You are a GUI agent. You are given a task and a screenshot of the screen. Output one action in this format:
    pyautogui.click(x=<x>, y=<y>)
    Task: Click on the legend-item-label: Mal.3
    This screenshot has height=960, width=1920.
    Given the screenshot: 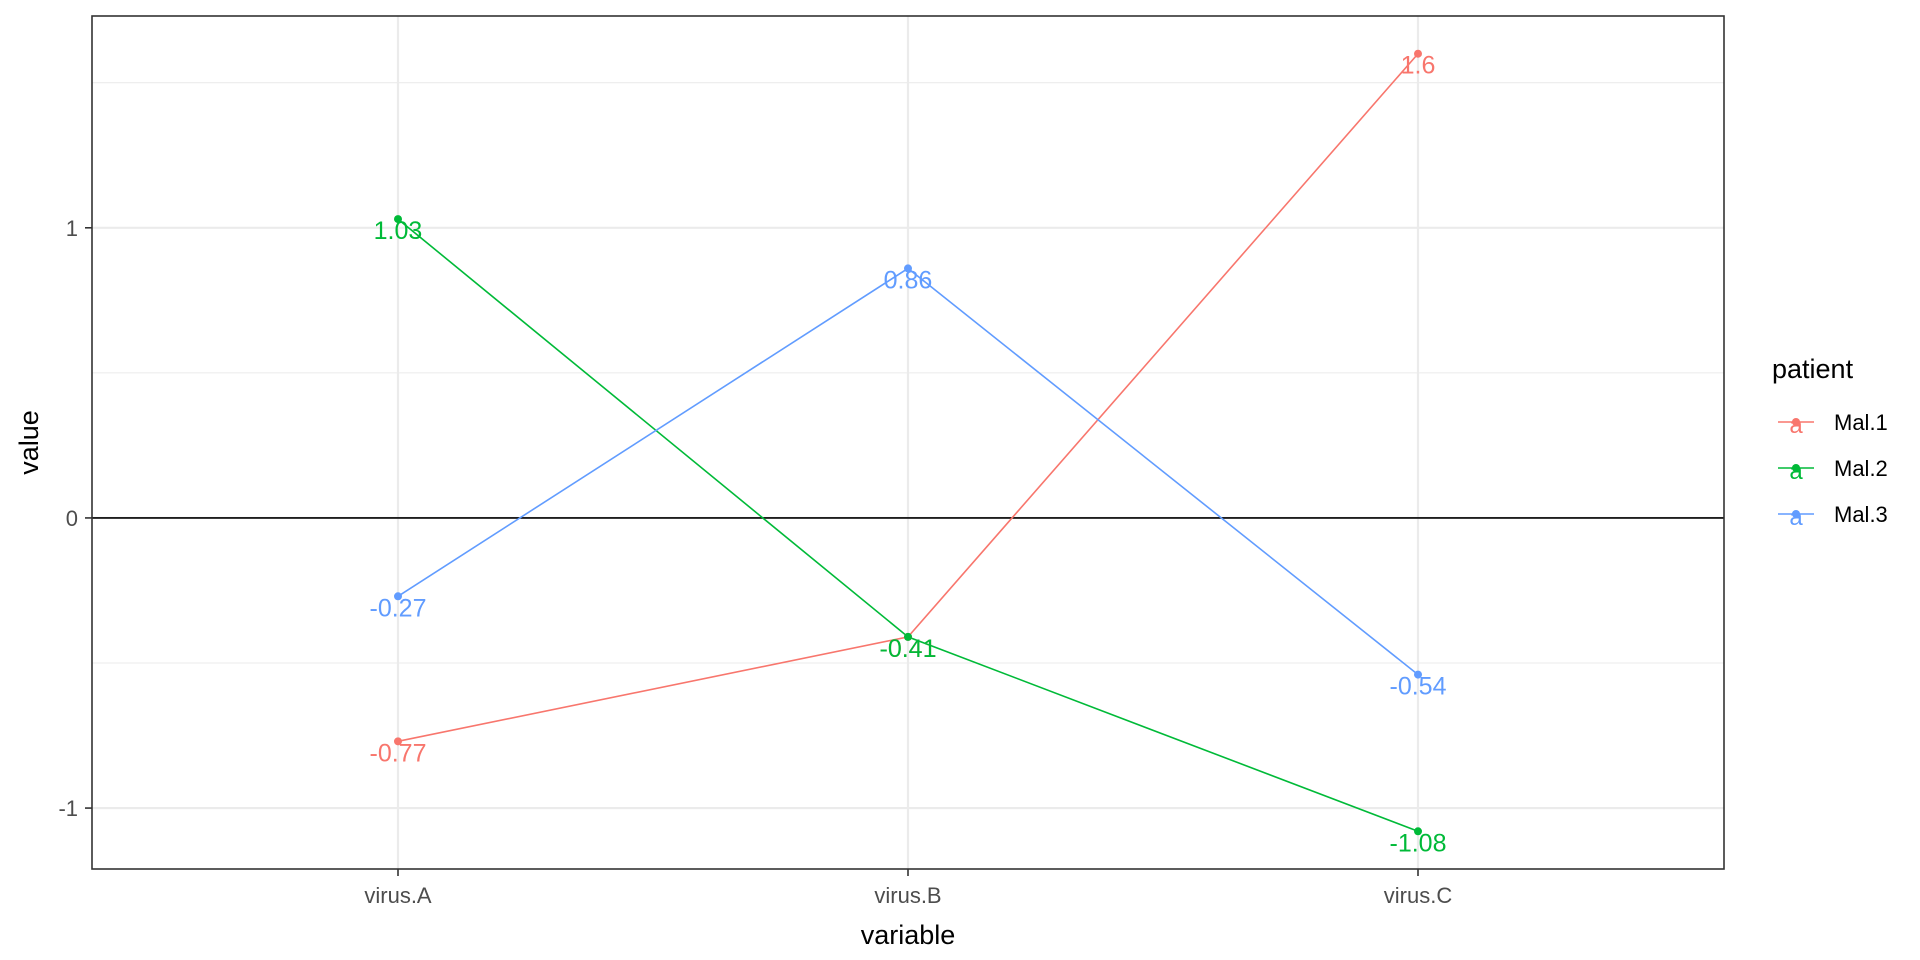 What is the action you would take?
    pyautogui.click(x=1861, y=514)
    